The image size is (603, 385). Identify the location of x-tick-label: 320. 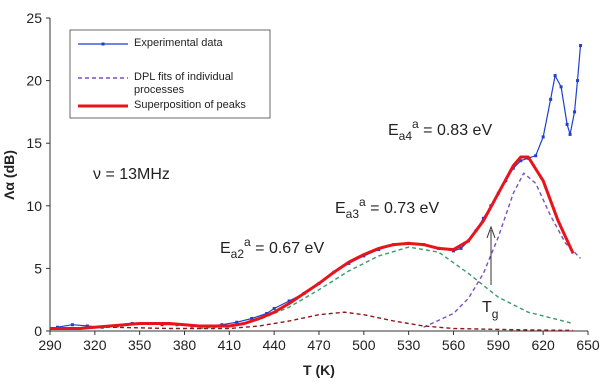
(95, 345).